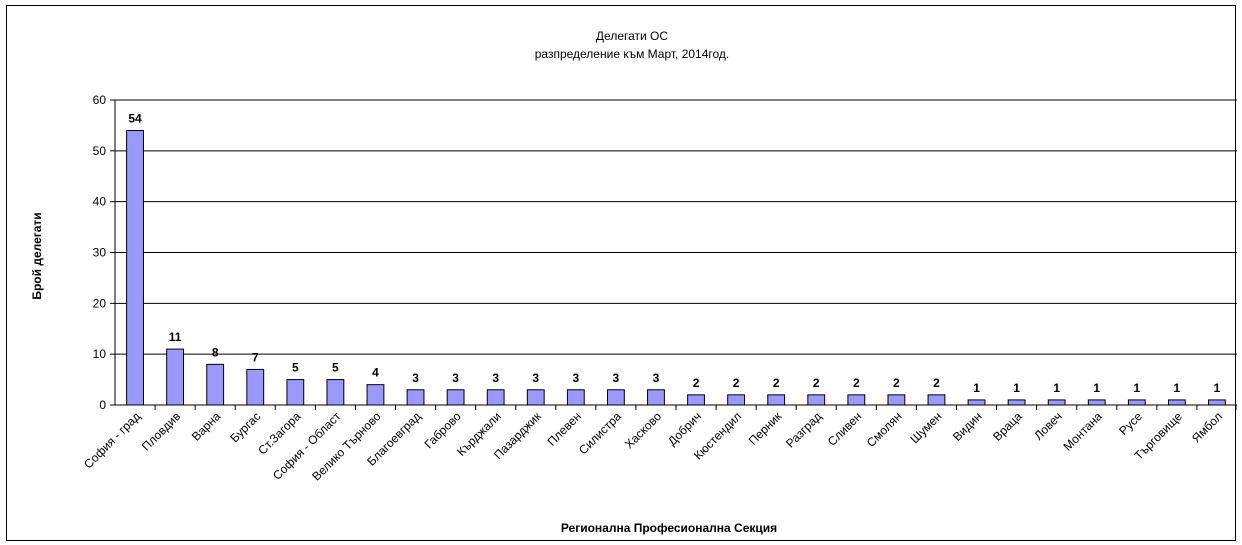 The image size is (1242, 545). Describe the element at coordinates (803, 429) in the screenshot. I see `x-tick-label: Разград` at that location.